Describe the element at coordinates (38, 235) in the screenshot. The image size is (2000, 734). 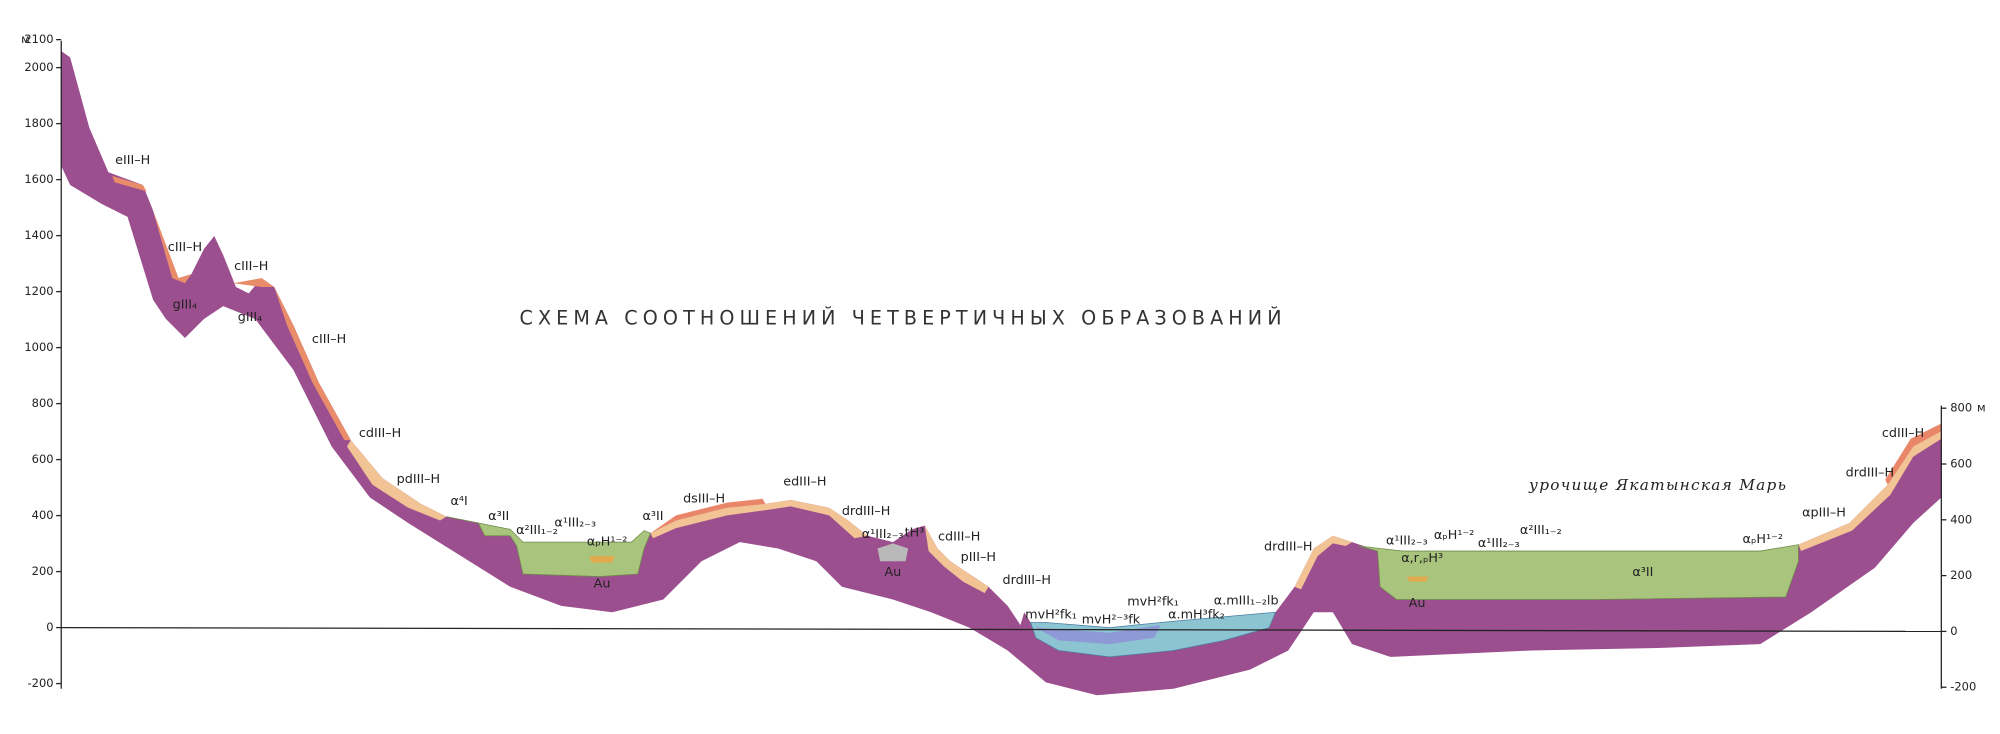
I see `tick-label: 1400` at that location.